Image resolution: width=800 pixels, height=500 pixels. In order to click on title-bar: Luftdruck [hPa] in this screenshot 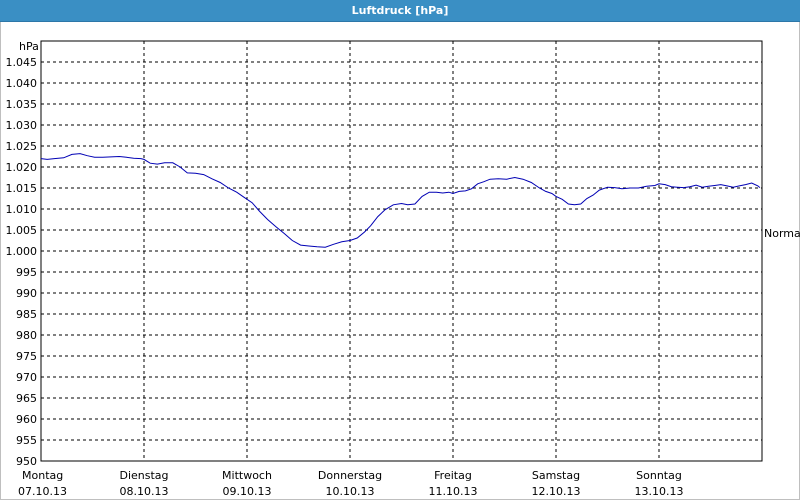, I will do `click(400, 11)`.